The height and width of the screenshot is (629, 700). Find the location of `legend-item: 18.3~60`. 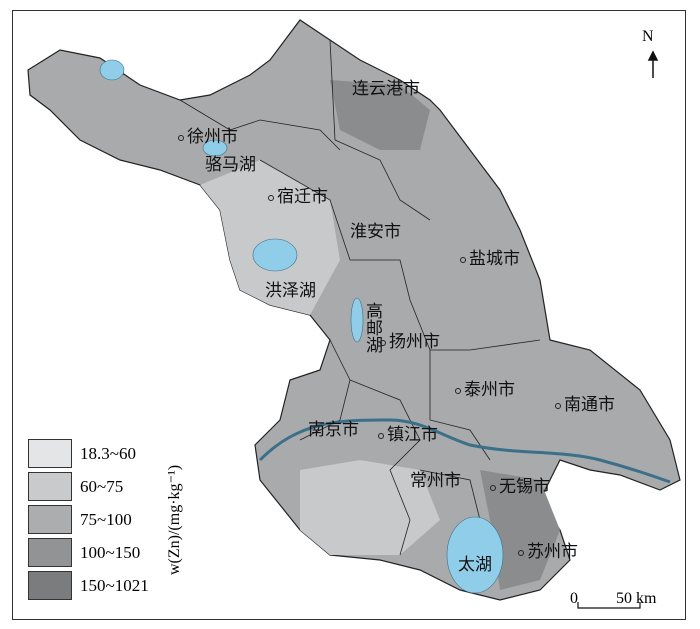

legend-item: 18.3~60 is located at coordinates (88, 453).